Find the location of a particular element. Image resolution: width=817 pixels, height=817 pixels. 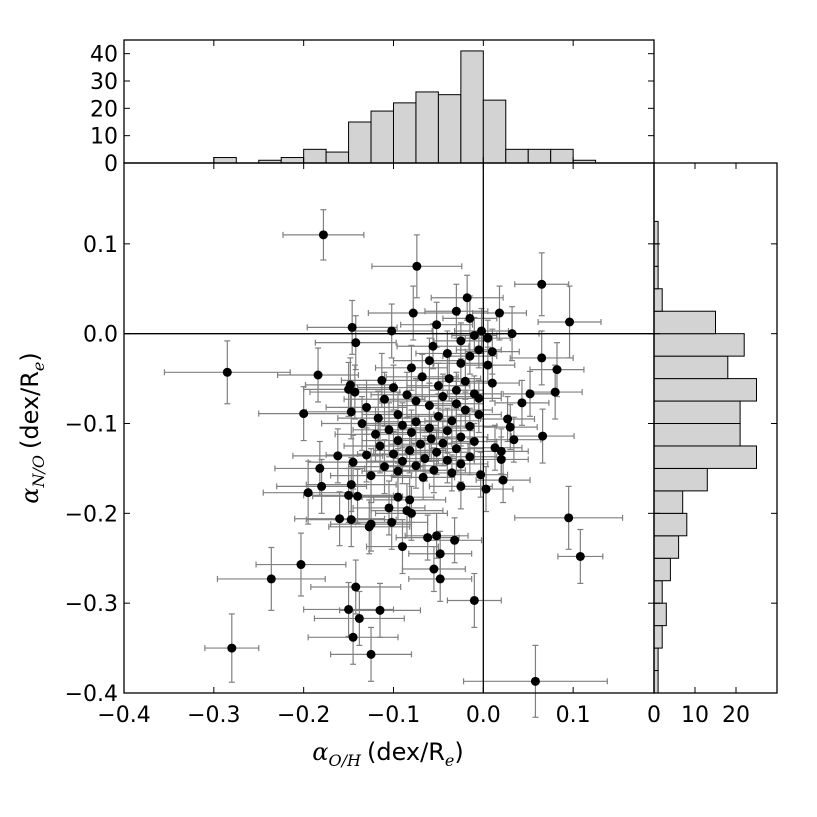

x-axis-label-subscript: O/H is located at coordinates (346, 760).